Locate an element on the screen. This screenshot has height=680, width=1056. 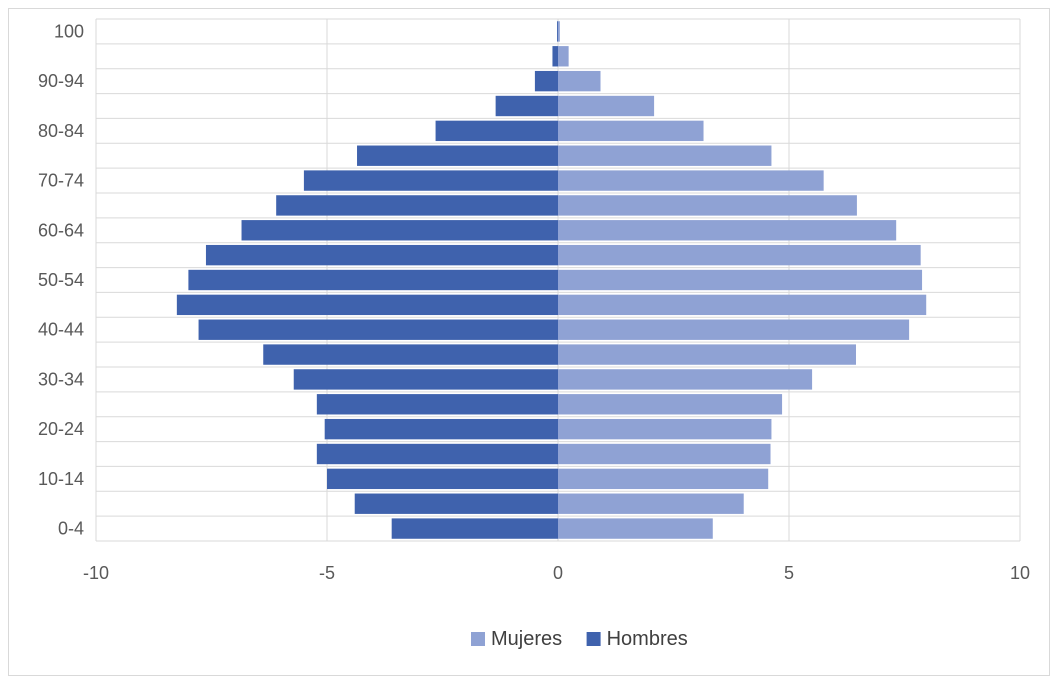
legend: Mujeres Hombres is located at coordinates (579, 639).